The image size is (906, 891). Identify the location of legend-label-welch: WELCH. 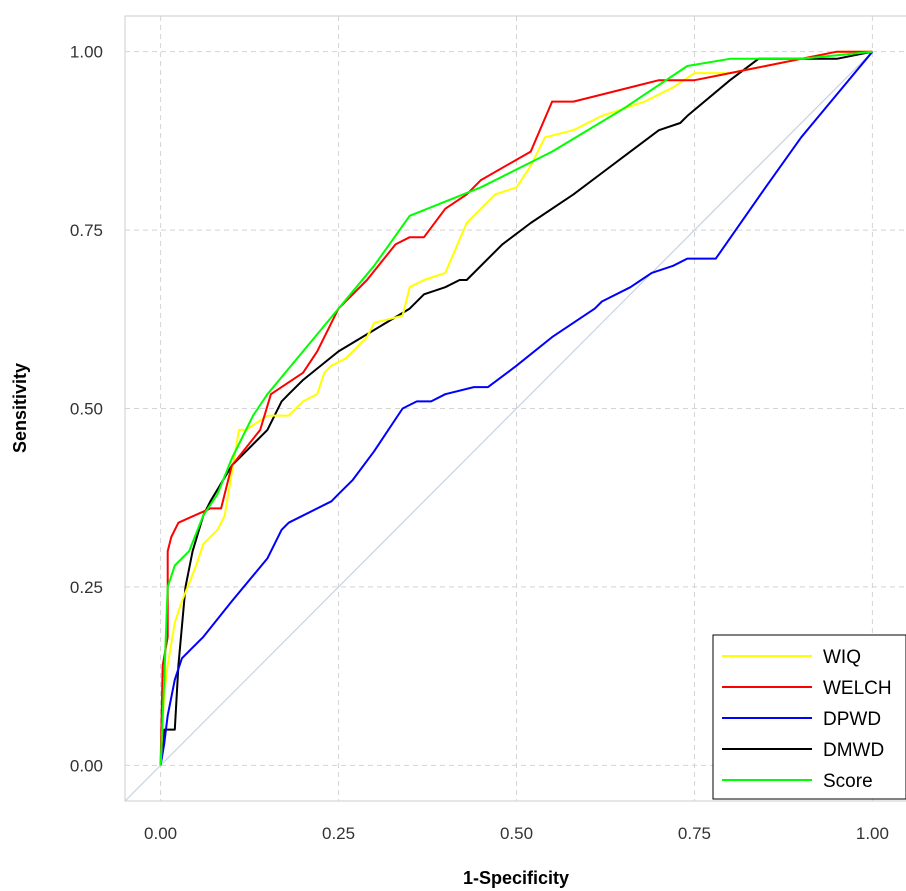
(857, 688).